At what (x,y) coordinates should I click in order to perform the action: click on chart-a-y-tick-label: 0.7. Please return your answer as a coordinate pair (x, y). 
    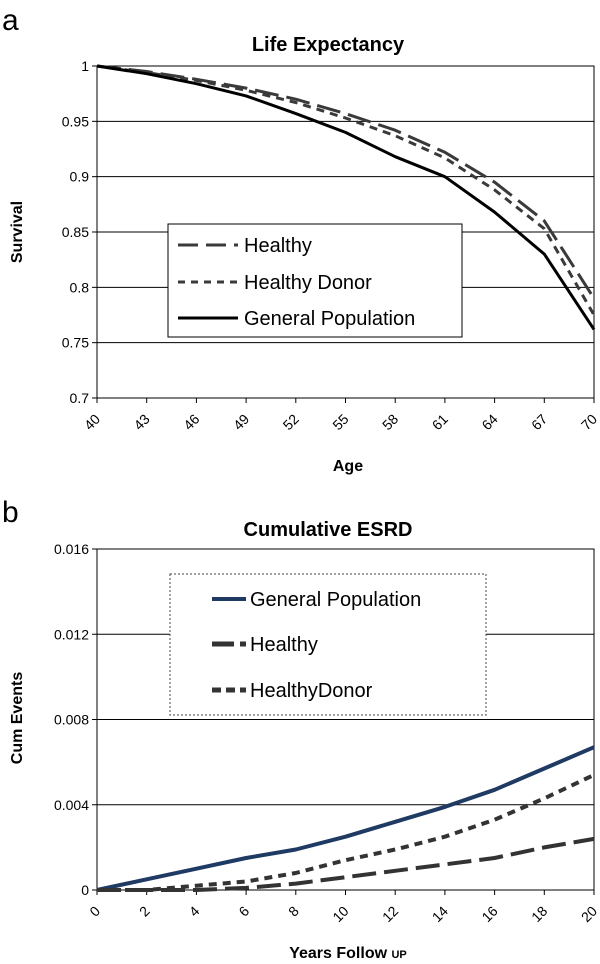
    Looking at the image, I should click on (80, 398).